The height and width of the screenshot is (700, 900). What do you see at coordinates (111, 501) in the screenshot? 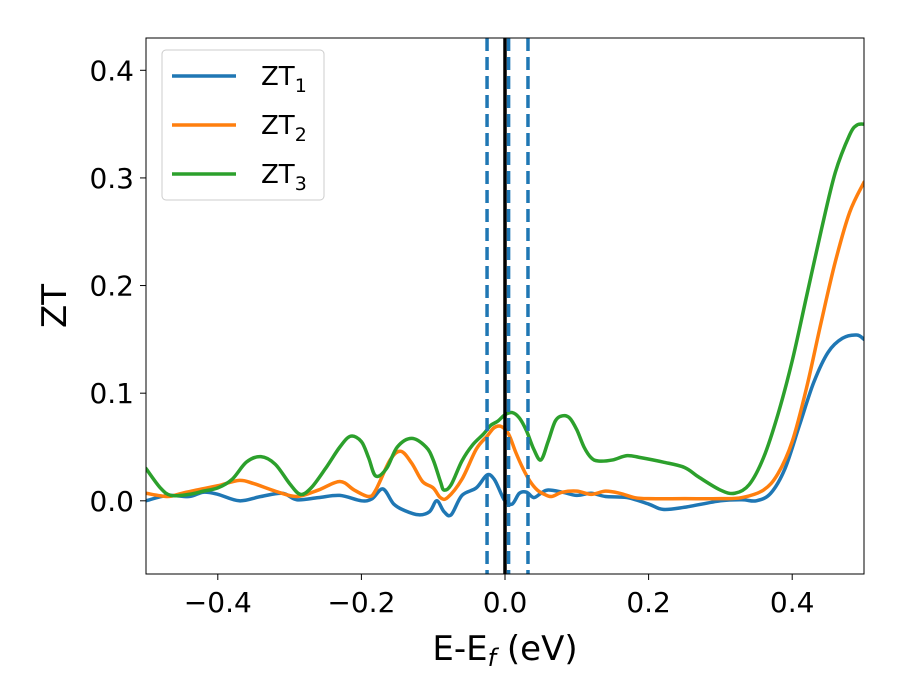
I see `y-tick-label: 0.0` at bounding box center [111, 501].